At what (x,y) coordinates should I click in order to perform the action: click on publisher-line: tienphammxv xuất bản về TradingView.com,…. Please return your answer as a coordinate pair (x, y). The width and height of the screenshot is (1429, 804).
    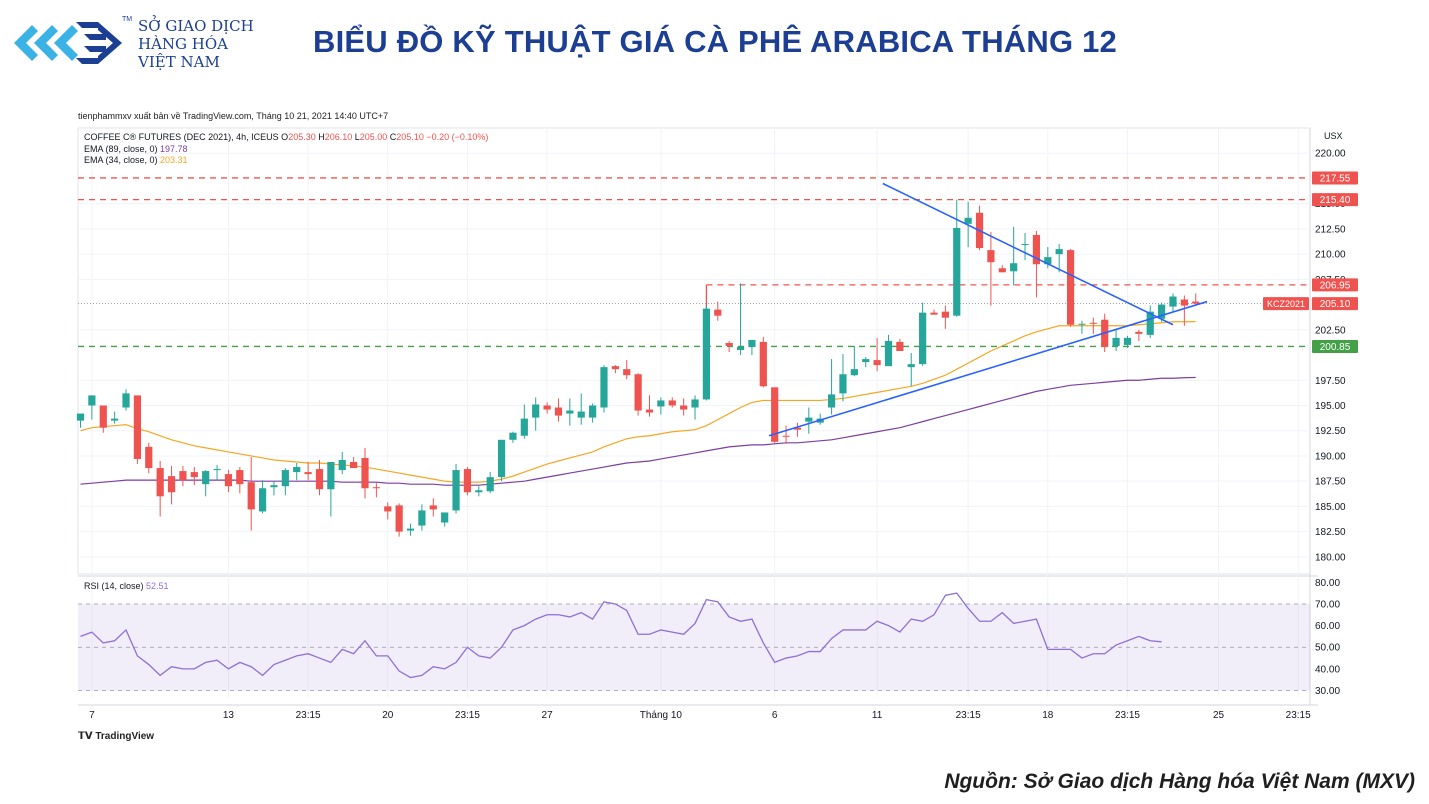
    Looking at the image, I should click on (233, 116).